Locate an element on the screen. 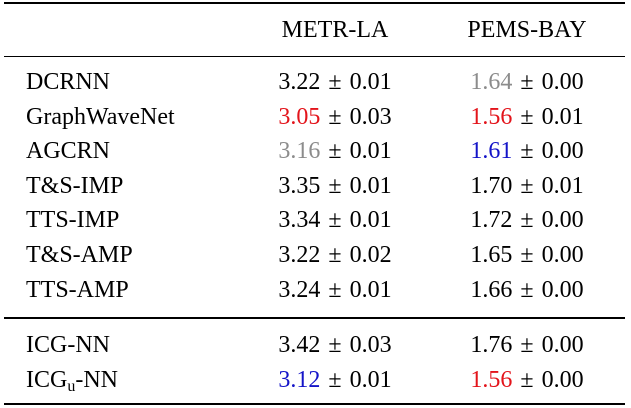 Image resolution: width=631 pixels, height=408 pixels. model-name: AGCRN is located at coordinates (68, 151).